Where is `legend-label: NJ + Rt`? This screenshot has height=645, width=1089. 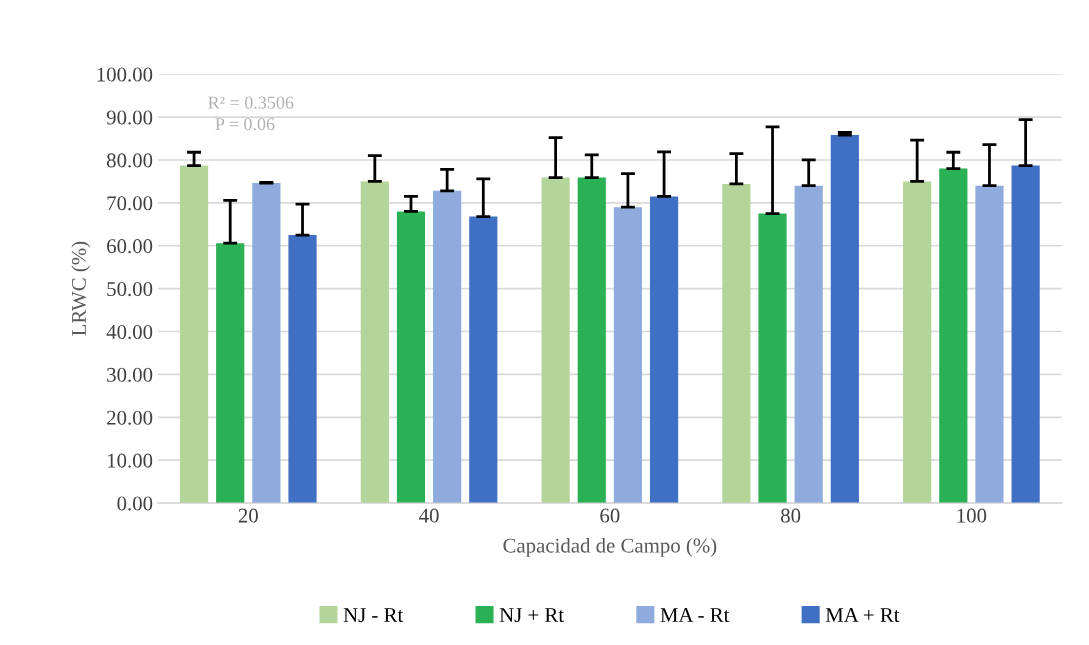
legend-label: NJ + Rt is located at coordinates (531, 615).